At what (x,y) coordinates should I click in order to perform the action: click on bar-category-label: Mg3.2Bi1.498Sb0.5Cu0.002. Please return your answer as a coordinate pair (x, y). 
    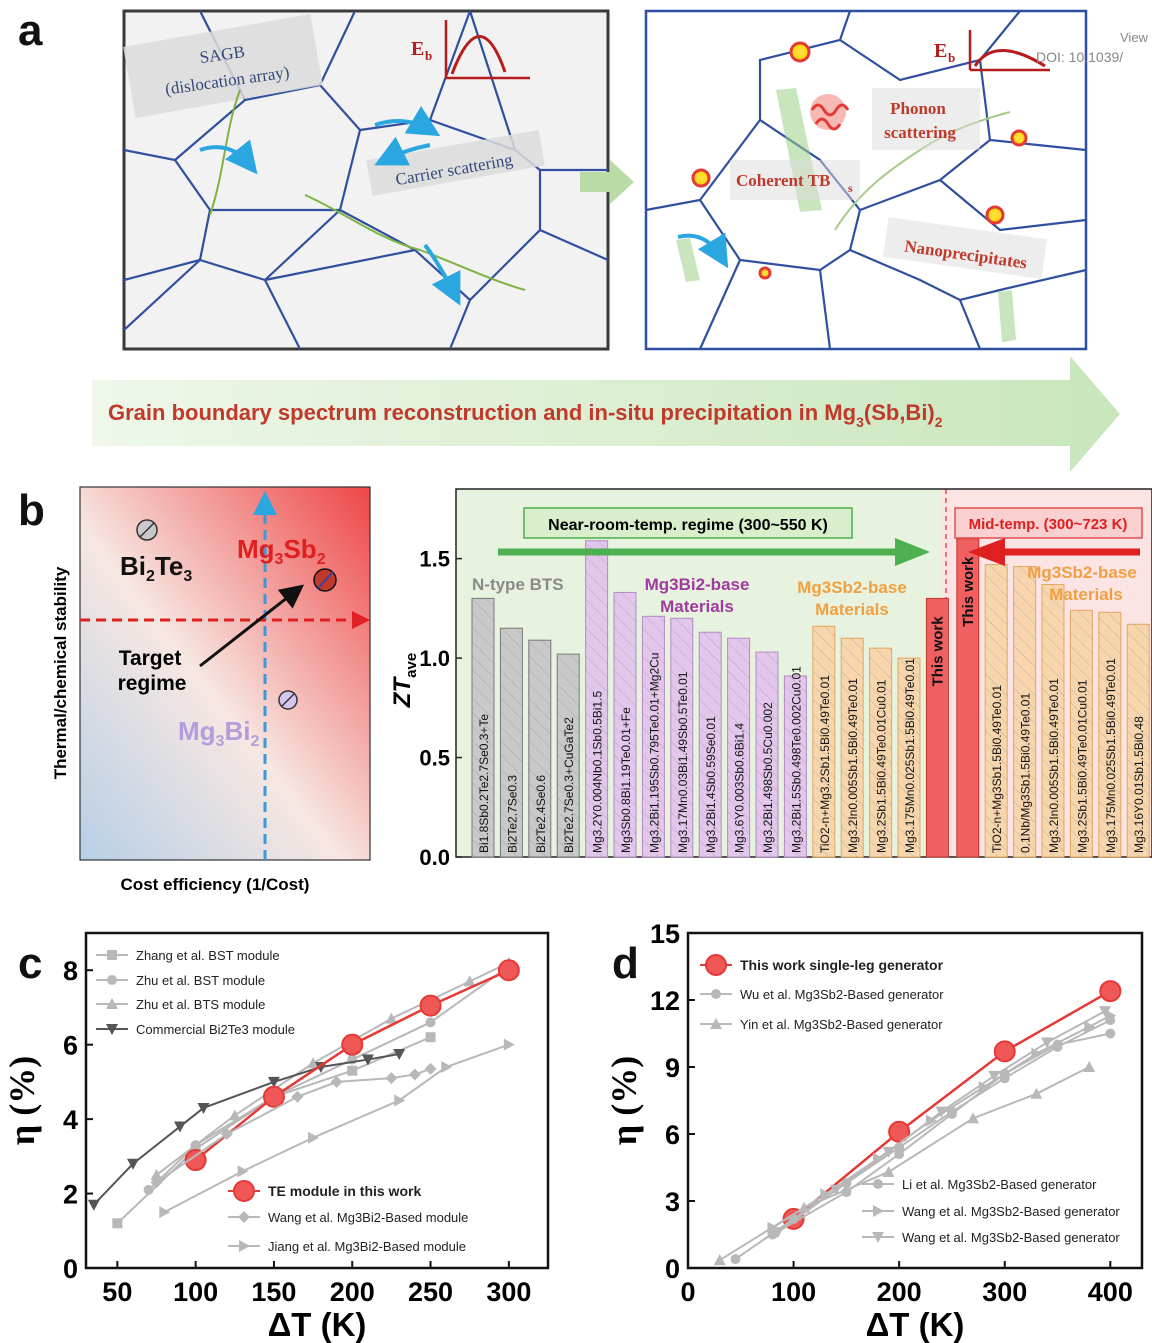
    Looking at the image, I should click on (768, 777).